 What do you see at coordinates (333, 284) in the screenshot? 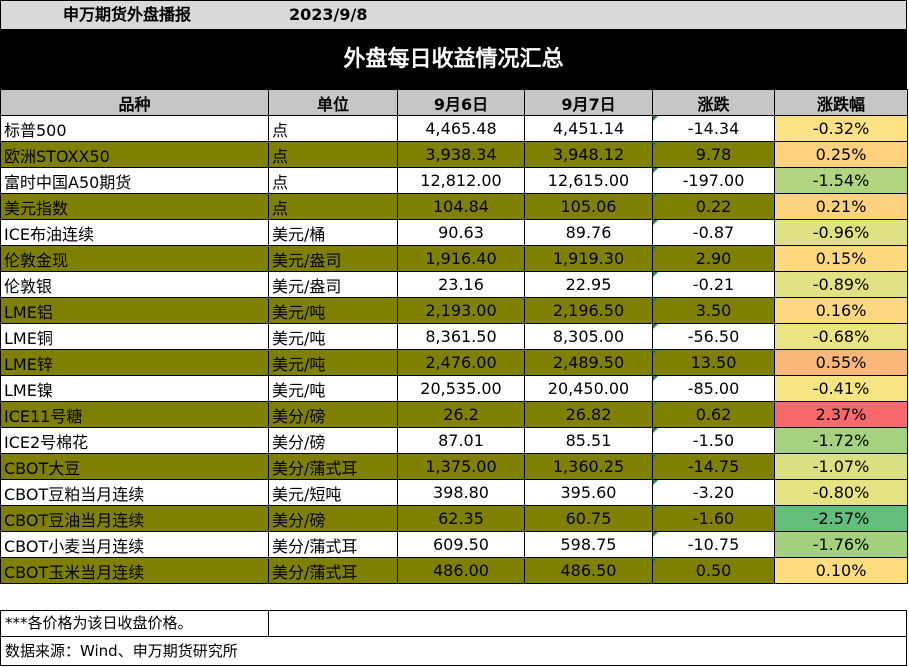
I see `cell-unit: 美元/盎司` at bounding box center [333, 284].